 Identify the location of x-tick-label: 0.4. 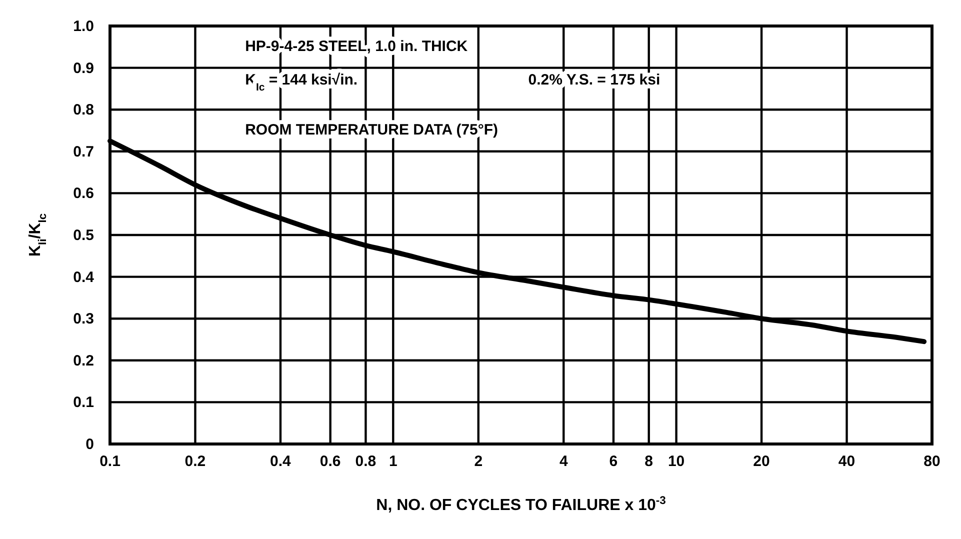
(281, 461).